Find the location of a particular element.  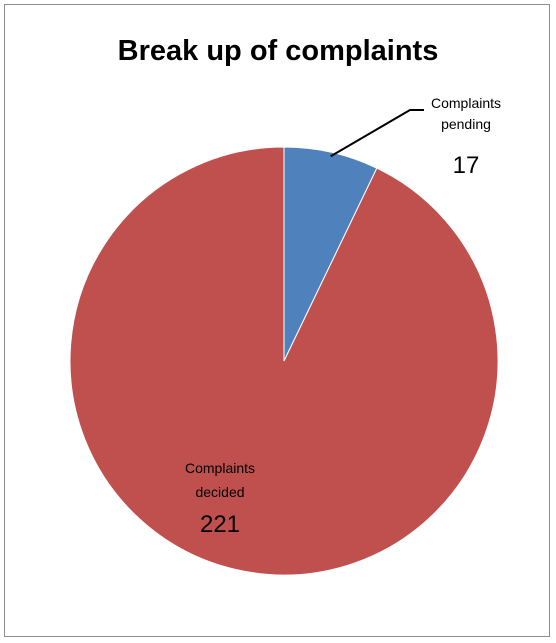

leader-line is located at coordinates (377, 133).